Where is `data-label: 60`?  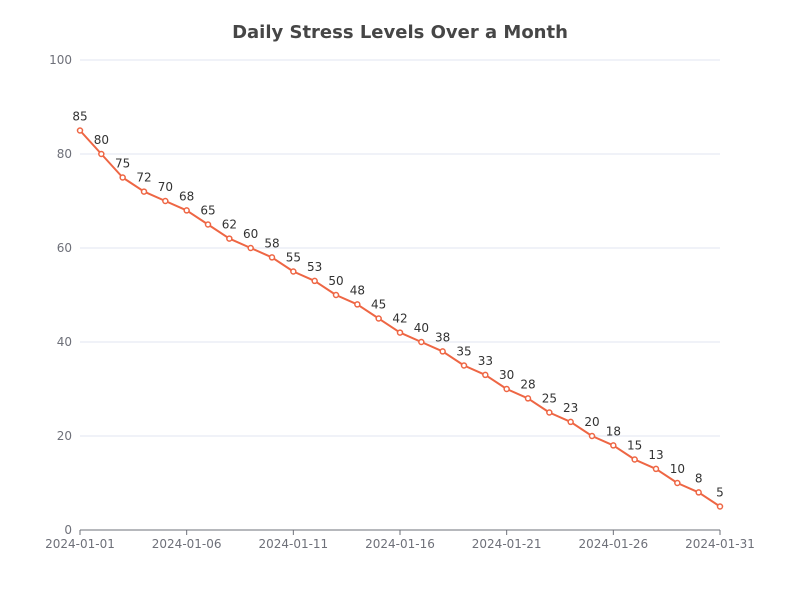 data-label: 60 is located at coordinates (250, 234).